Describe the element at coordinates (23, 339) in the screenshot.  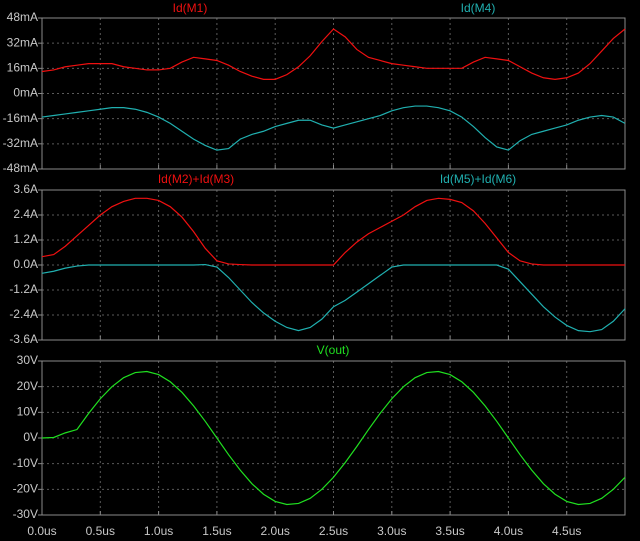
I see `y-tick-label: -3.6A` at that location.